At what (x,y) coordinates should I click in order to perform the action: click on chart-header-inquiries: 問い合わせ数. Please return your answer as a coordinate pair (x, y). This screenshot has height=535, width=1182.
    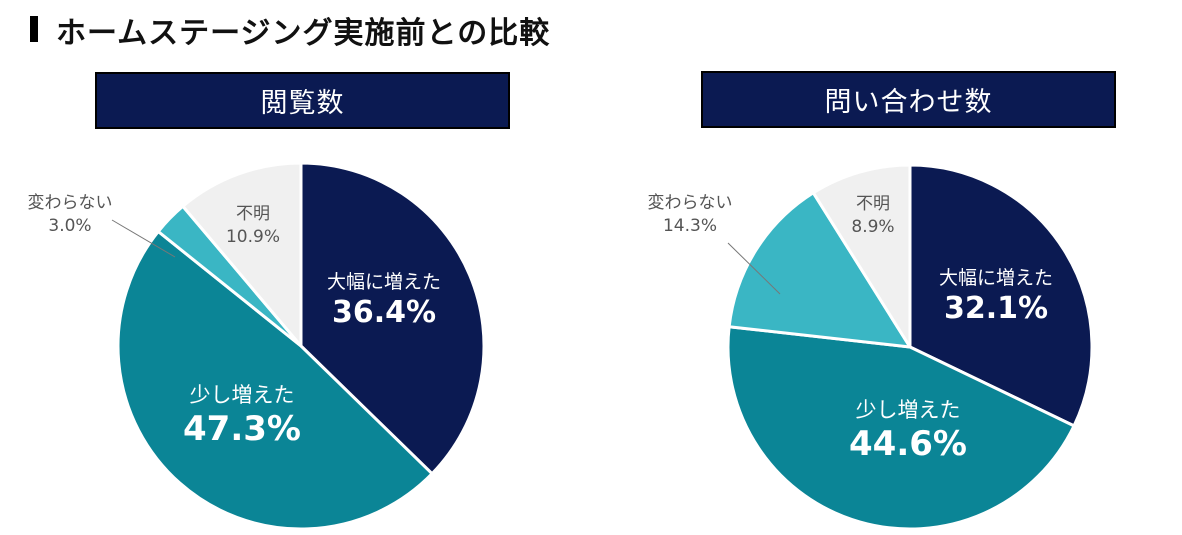
    Looking at the image, I should click on (908, 99).